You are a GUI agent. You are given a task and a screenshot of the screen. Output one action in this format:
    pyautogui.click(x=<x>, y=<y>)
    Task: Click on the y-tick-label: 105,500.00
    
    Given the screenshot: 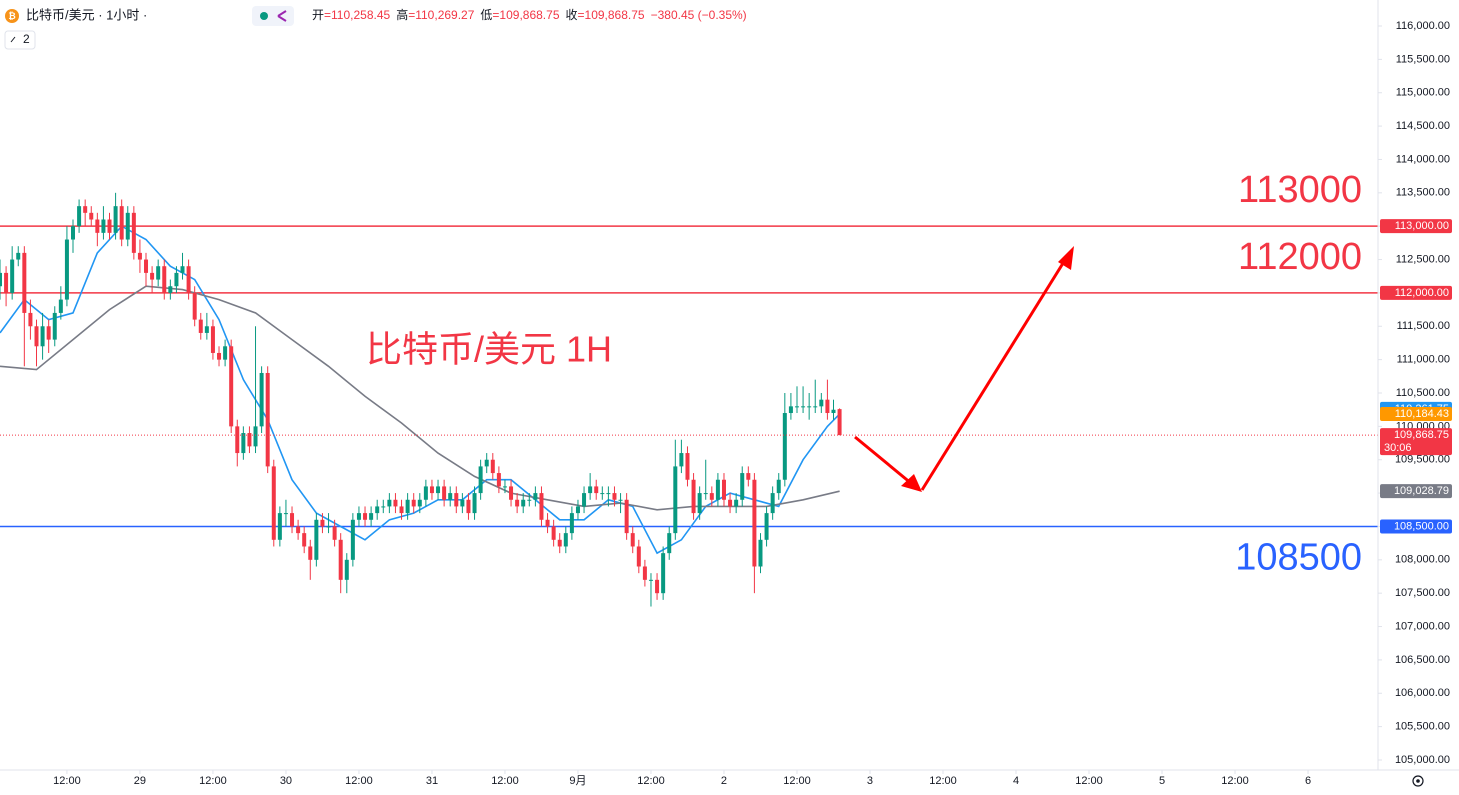 What is the action you would take?
    pyautogui.click(x=1422, y=727)
    